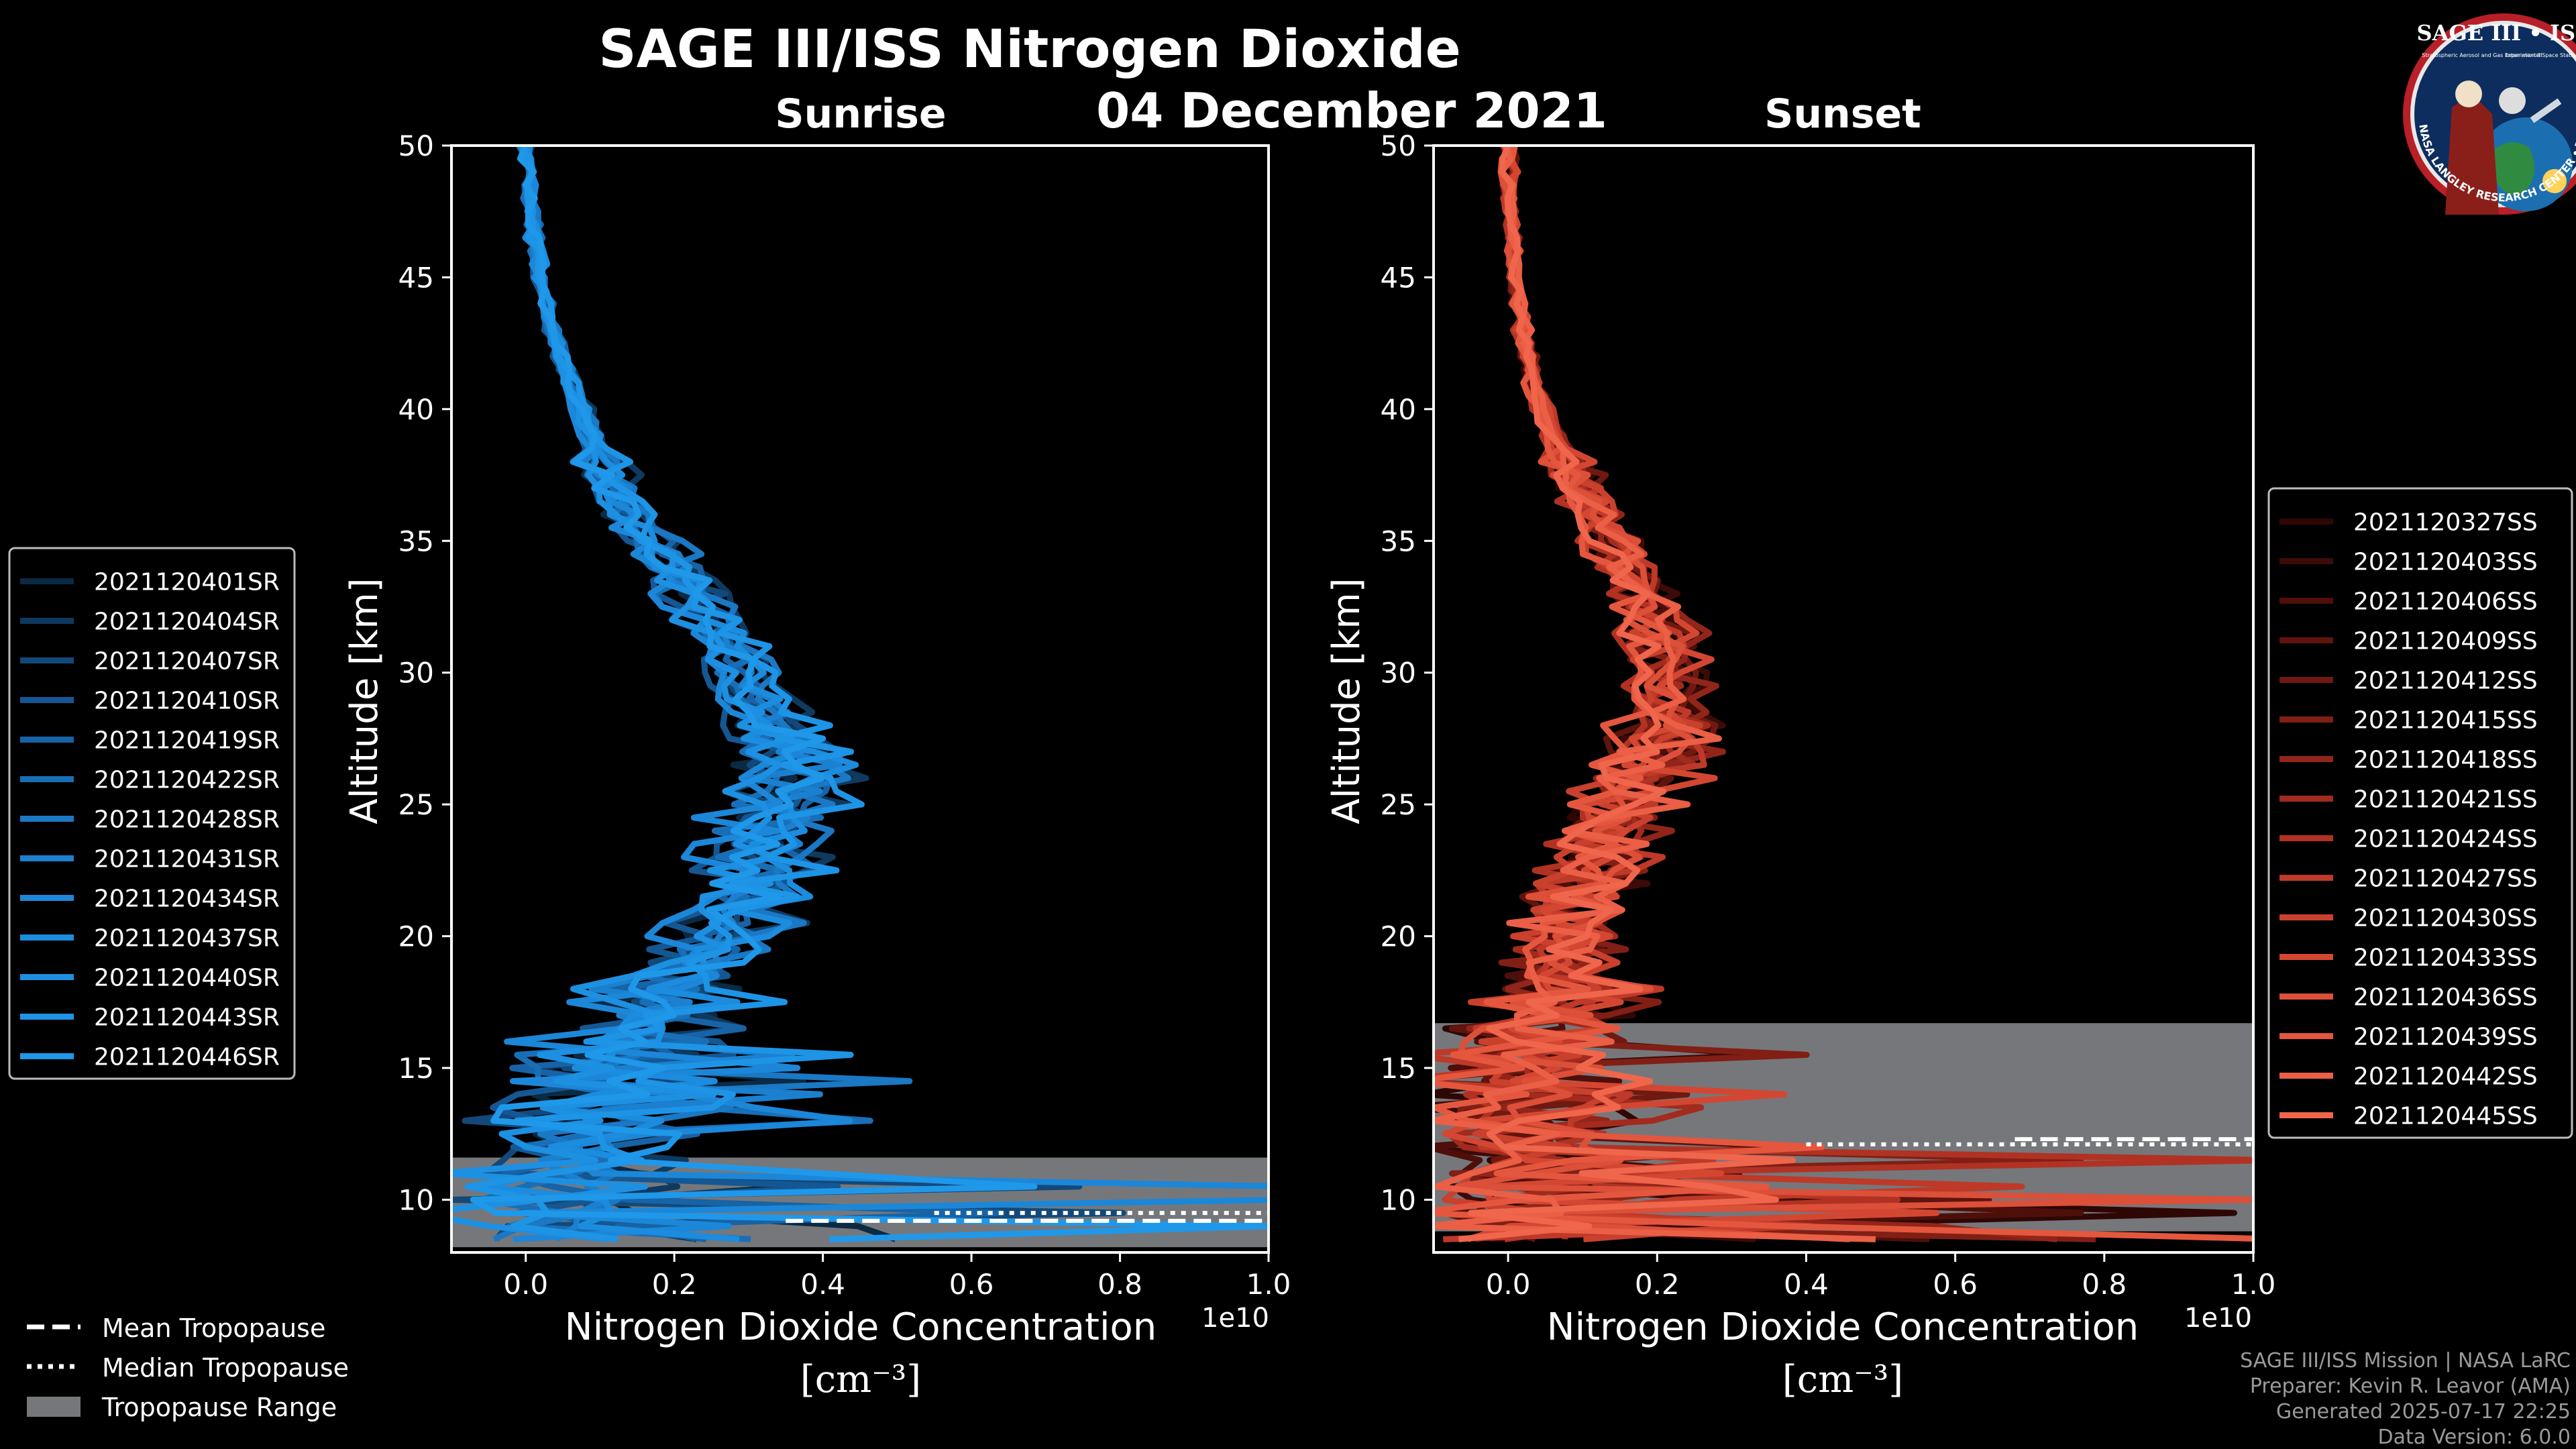  Describe the element at coordinates (2445, 958) in the screenshot. I see `sunset-legend-label: 2021120433SS` at that location.